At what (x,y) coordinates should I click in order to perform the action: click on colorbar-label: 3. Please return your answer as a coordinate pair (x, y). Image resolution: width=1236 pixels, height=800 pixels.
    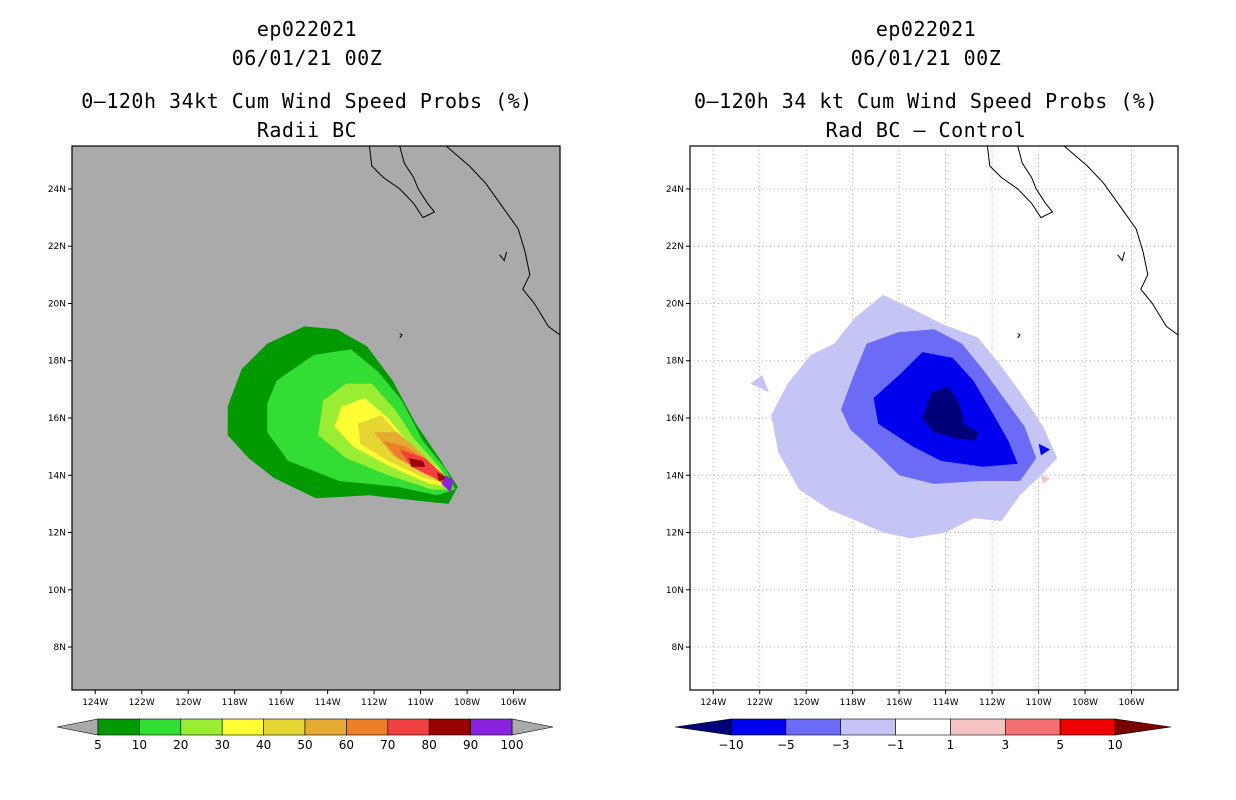
    Looking at the image, I should click on (1005, 745).